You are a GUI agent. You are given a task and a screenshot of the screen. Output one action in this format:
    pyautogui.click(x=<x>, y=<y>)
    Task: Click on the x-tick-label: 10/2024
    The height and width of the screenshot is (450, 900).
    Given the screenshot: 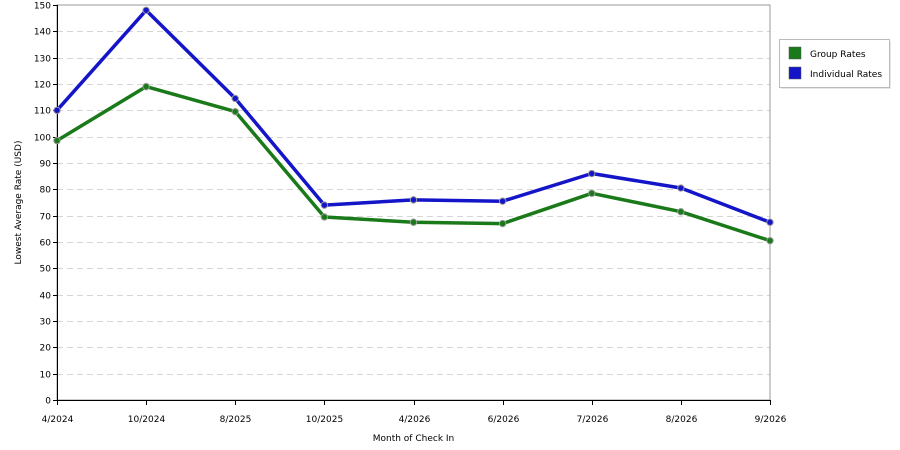 What is the action you would take?
    pyautogui.click(x=147, y=420)
    